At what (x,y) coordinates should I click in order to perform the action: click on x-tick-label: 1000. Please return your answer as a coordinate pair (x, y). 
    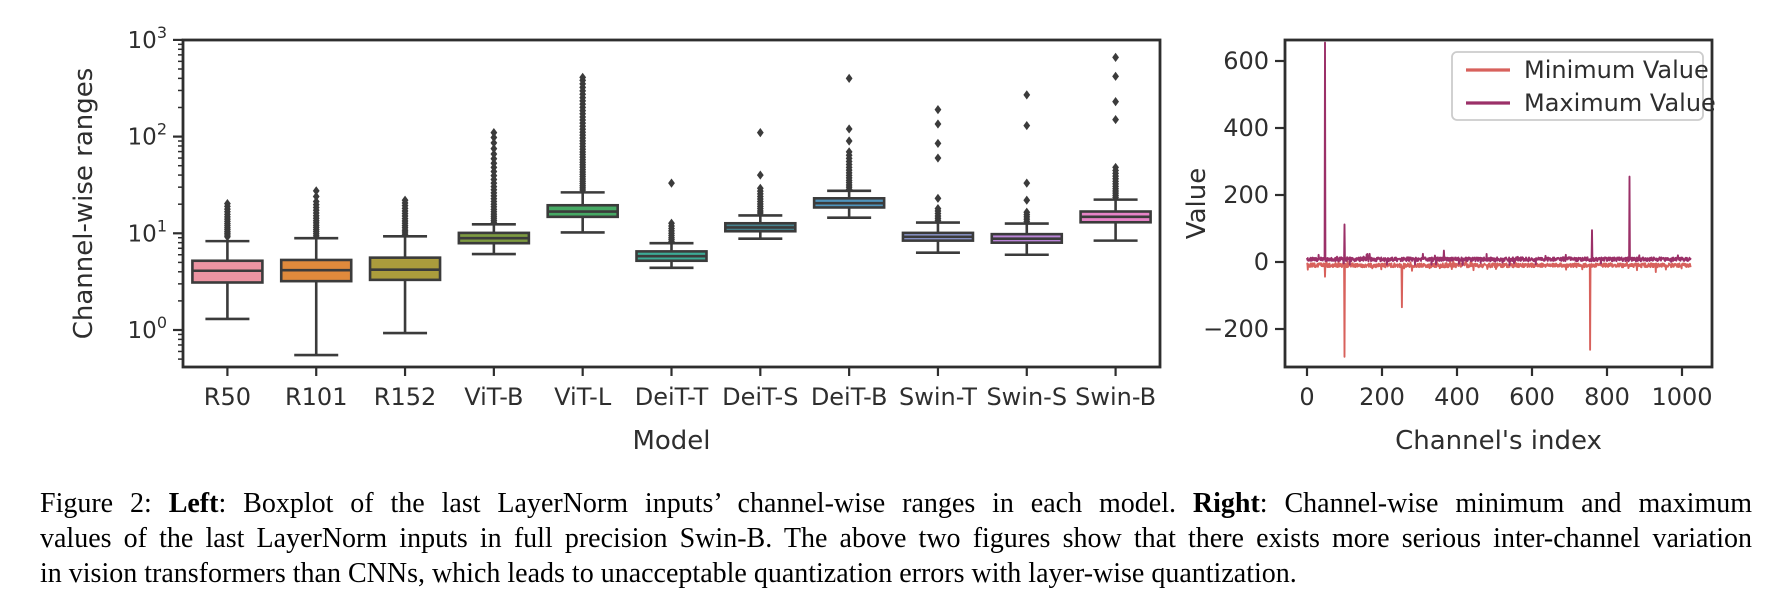
    Looking at the image, I should click on (1681, 397).